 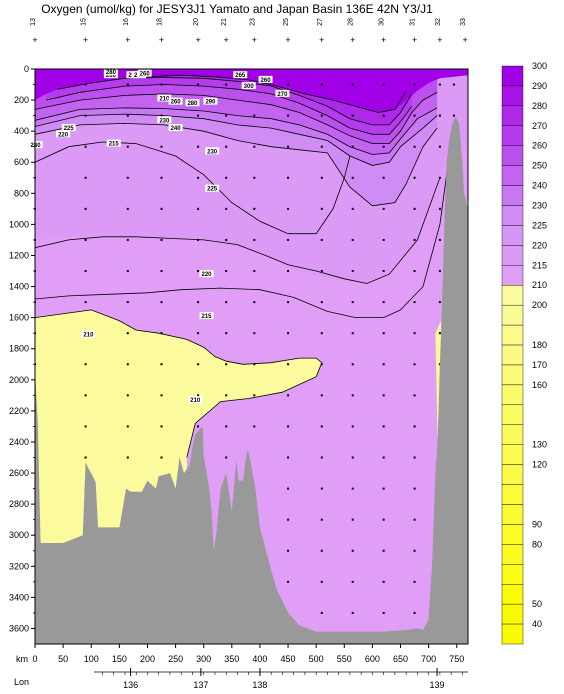 What do you see at coordinates (22, 659) in the screenshot?
I see `x-axis-label: km` at bounding box center [22, 659].